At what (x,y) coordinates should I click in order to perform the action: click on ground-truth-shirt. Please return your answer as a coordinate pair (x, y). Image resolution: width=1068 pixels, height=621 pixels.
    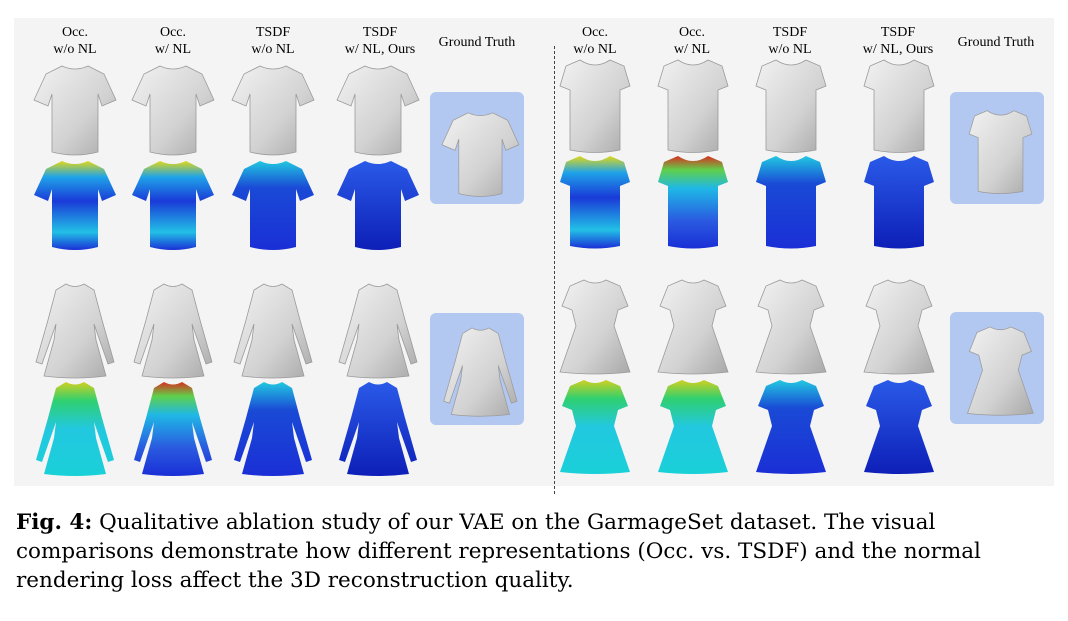
    Looking at the image, I should click on (477, 148).